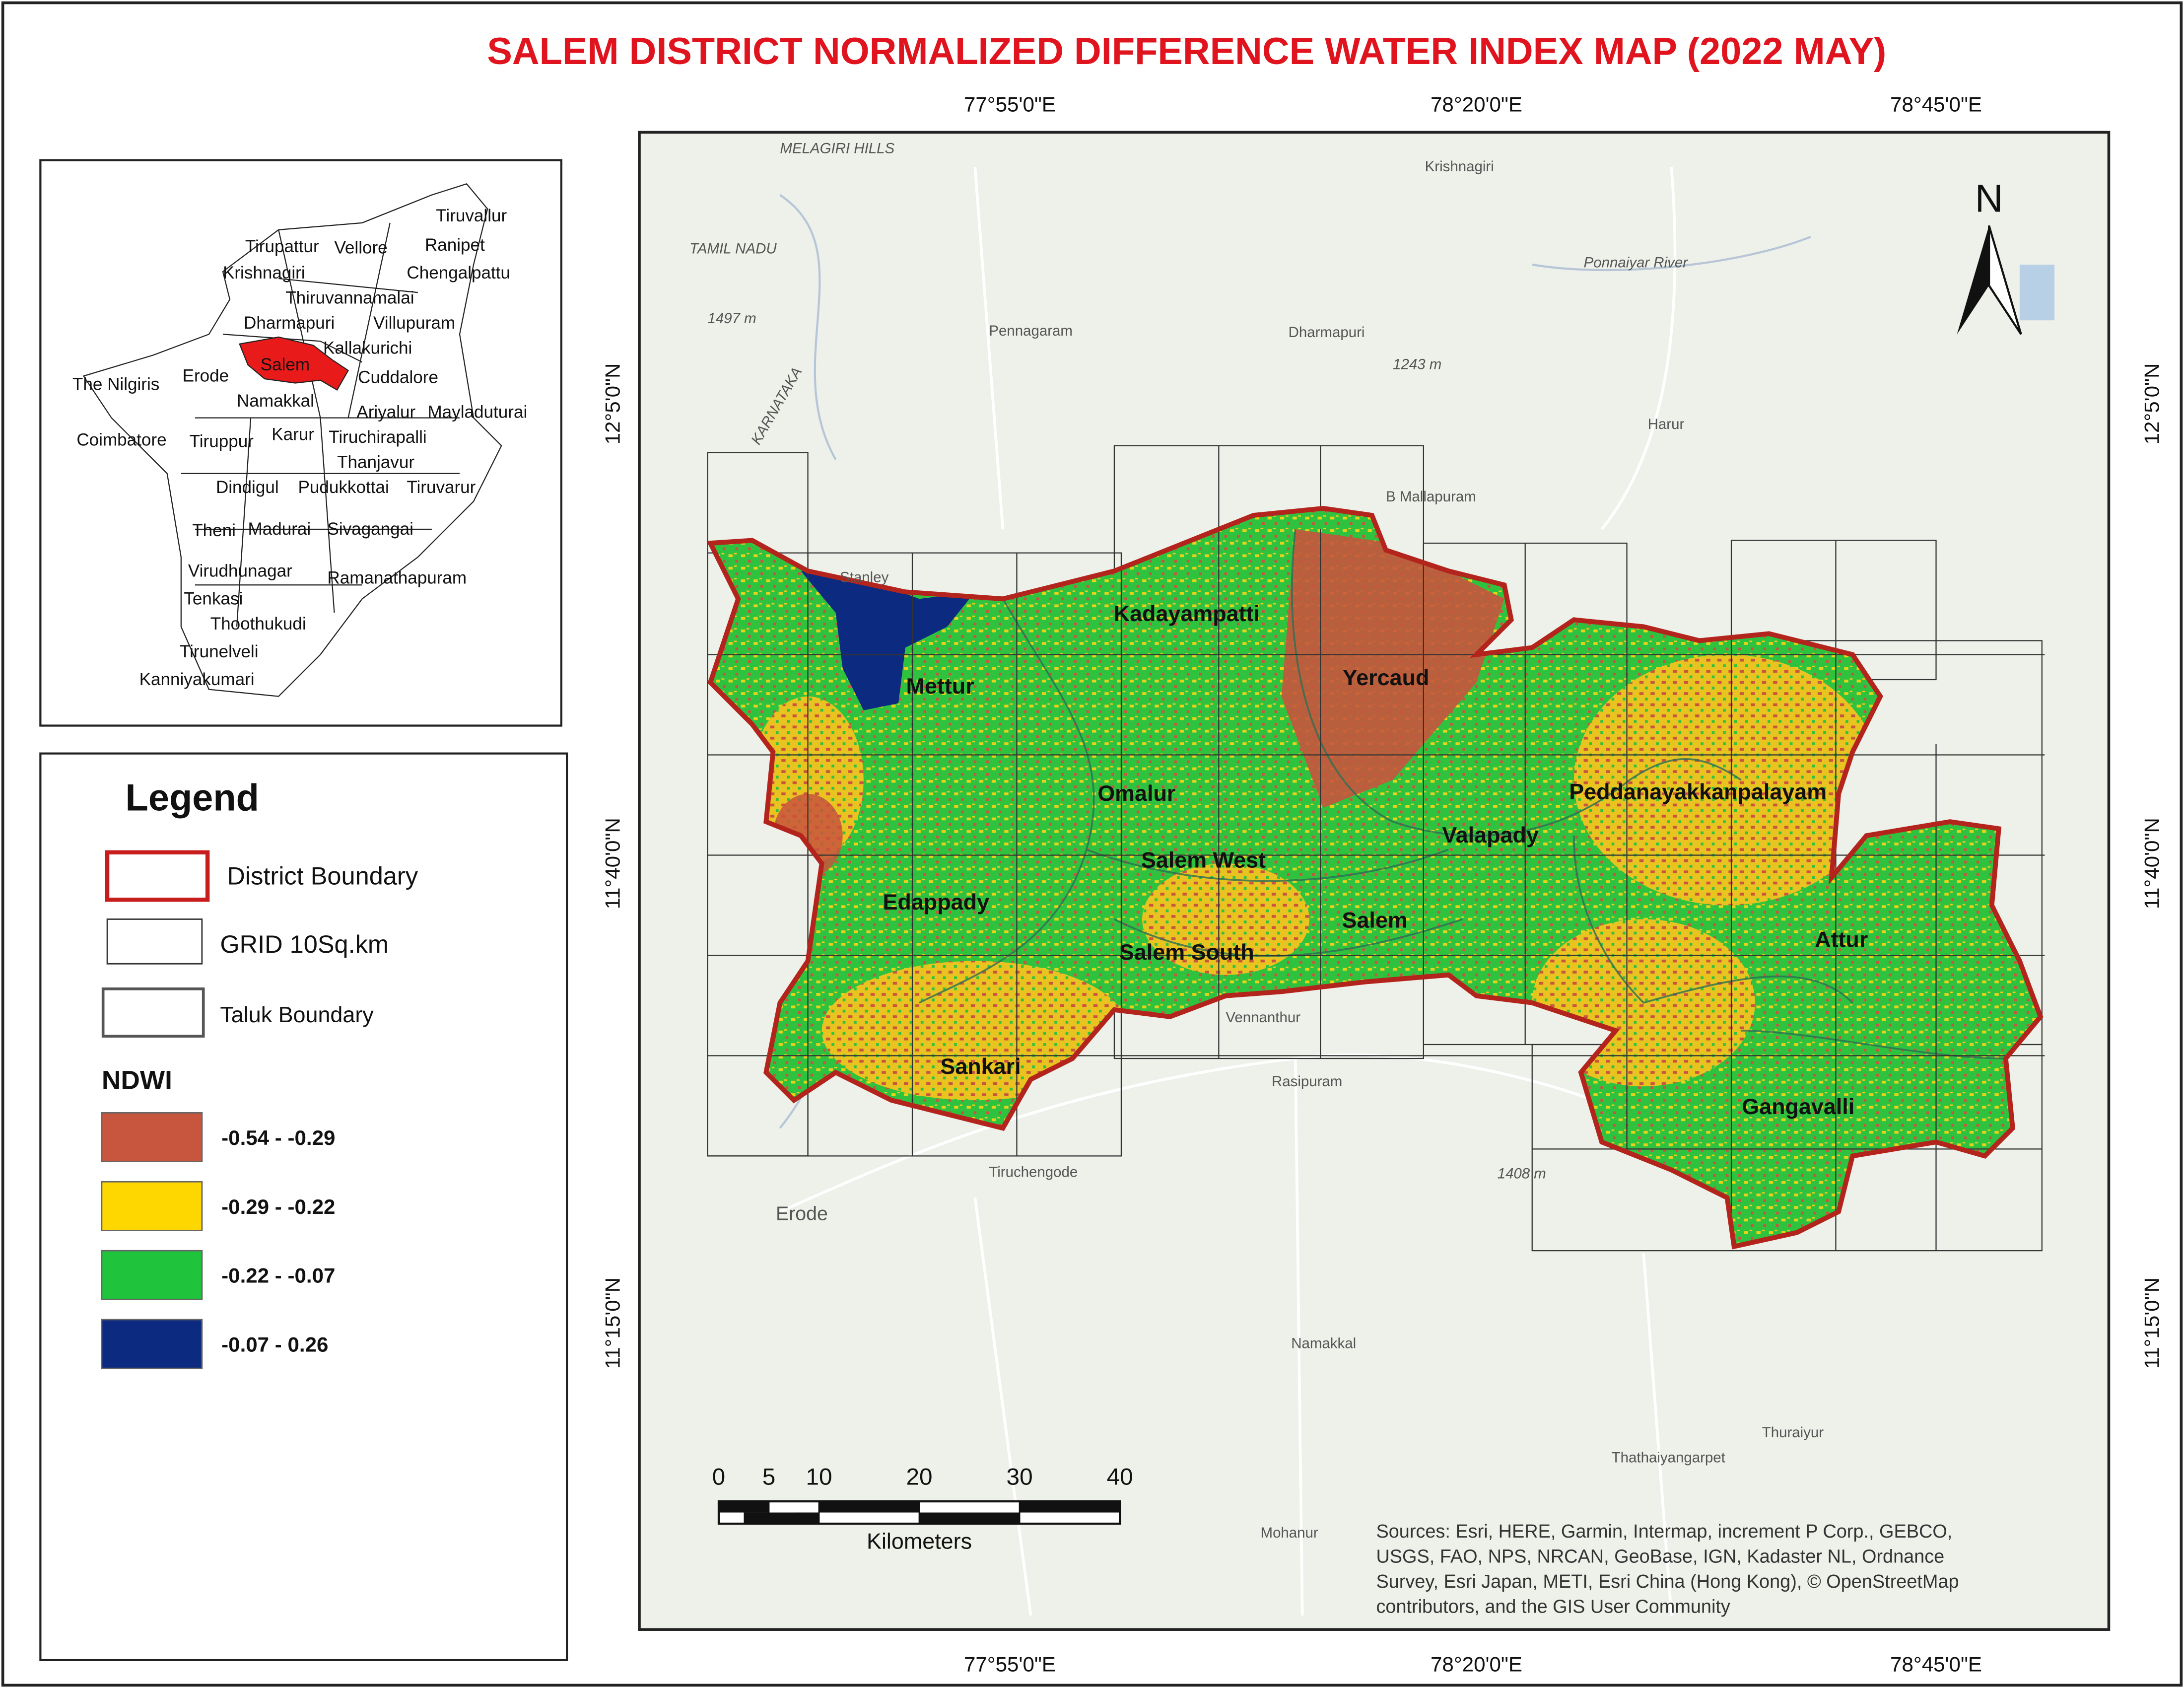 The height and width of the screenshot is (1688, 2184). Describe the element at coordinates (292, 440) in the screenshot. I see `inset-state` at that location.